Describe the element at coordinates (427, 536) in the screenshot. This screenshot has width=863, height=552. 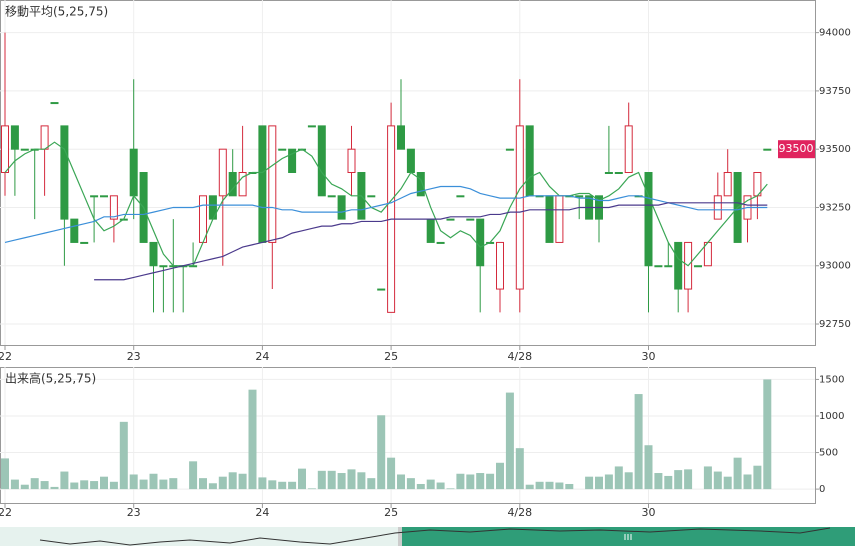
I see `navigator` at that location.